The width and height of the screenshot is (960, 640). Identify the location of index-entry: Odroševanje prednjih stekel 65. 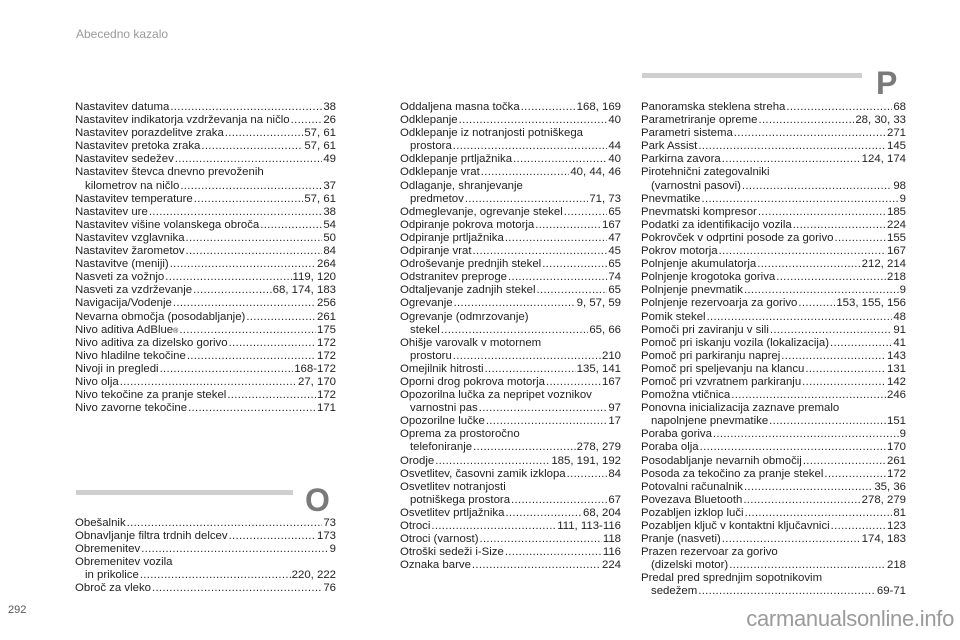
(510, 264).